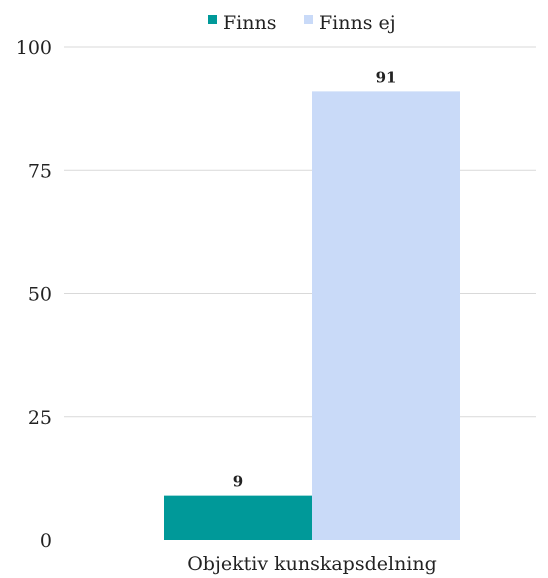 The height and width of the screenshot is (578, 548). Describe the element at coordinates (238, 517) in the screenshot. I see `bar-finns` at that location.